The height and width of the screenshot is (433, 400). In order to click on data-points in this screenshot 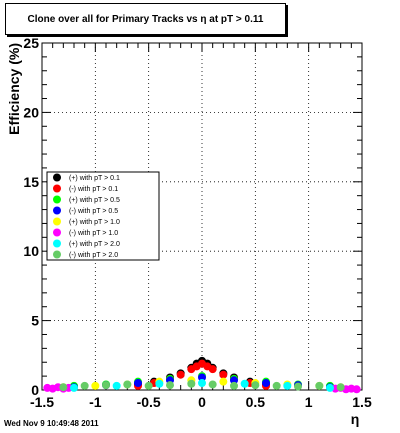, I will do `click(202, 375)`.